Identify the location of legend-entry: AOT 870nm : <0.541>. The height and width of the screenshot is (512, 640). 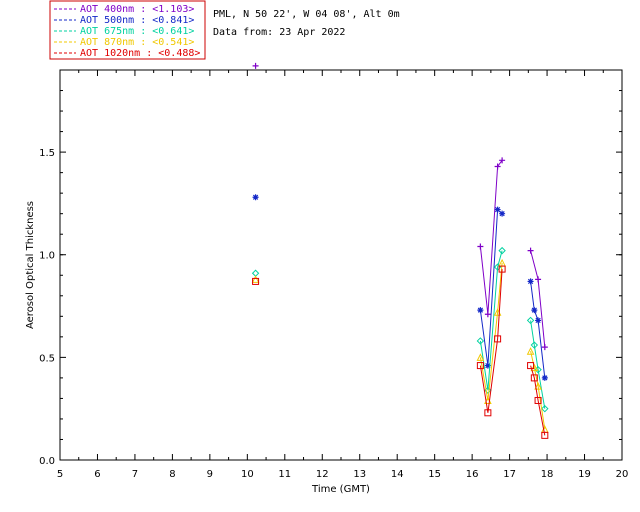
(137, 42).